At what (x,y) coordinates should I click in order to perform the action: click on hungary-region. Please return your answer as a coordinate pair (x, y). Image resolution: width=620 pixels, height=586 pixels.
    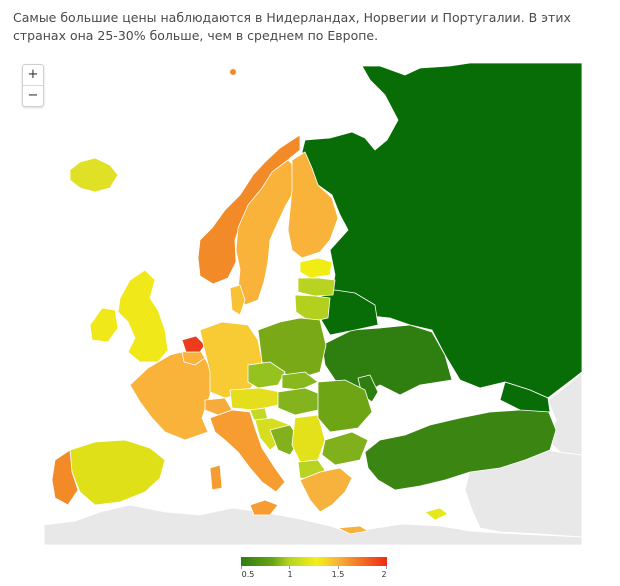
    Looking at the image, I should click on (299, 401).